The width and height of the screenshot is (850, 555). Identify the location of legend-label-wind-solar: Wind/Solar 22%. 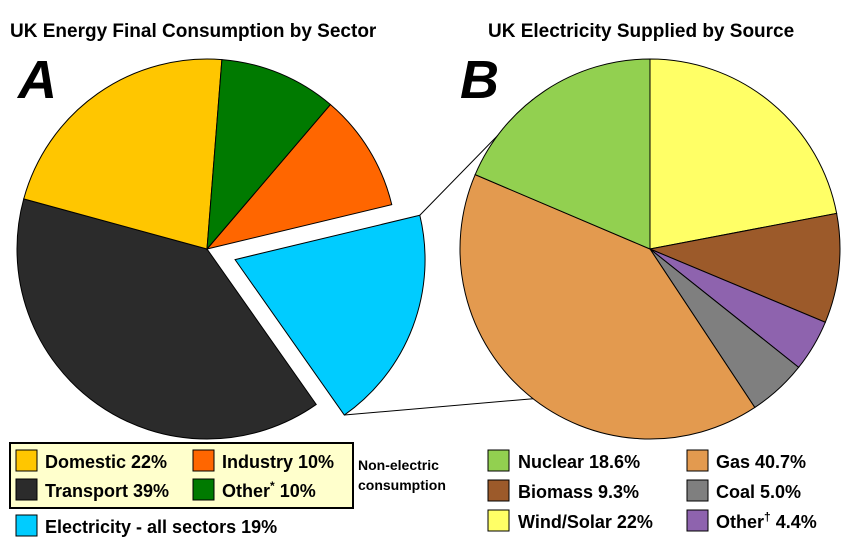
(585, 522).